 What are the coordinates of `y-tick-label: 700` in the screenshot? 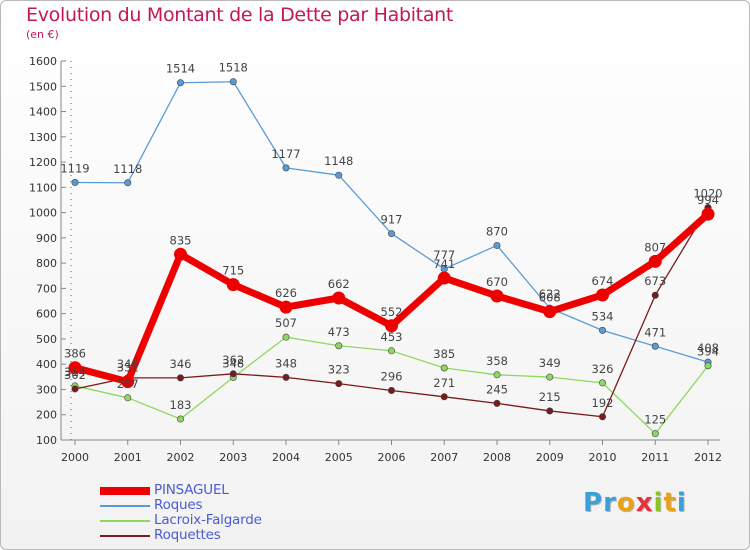 It's located at (46, 288).